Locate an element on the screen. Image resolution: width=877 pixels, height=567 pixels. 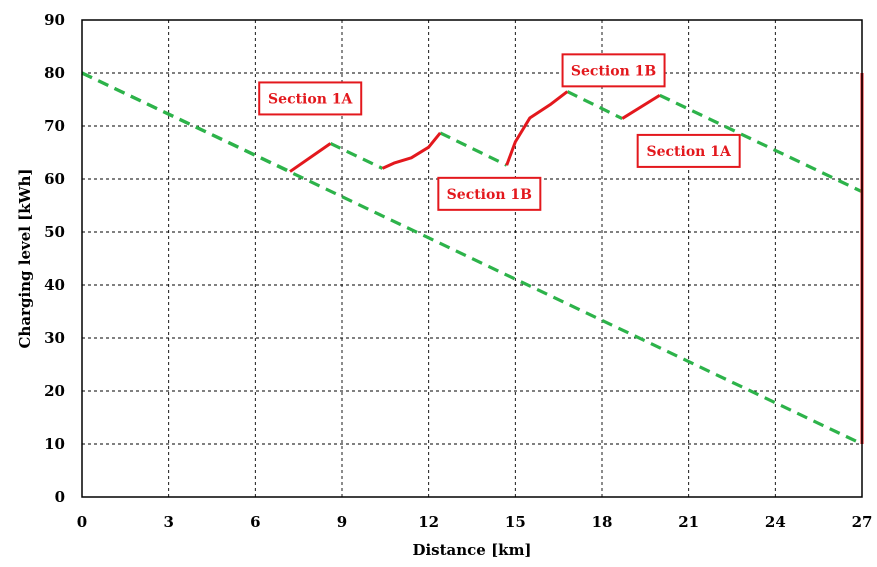
y-tick-label: 50 is located at coordinates (54, 232).